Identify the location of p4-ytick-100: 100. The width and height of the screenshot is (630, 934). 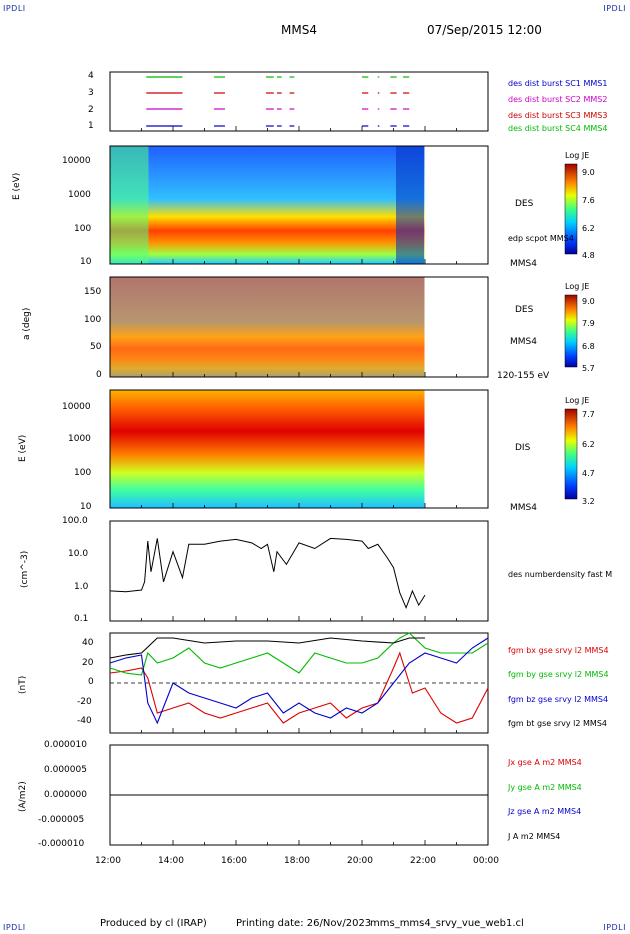
(83, 473).